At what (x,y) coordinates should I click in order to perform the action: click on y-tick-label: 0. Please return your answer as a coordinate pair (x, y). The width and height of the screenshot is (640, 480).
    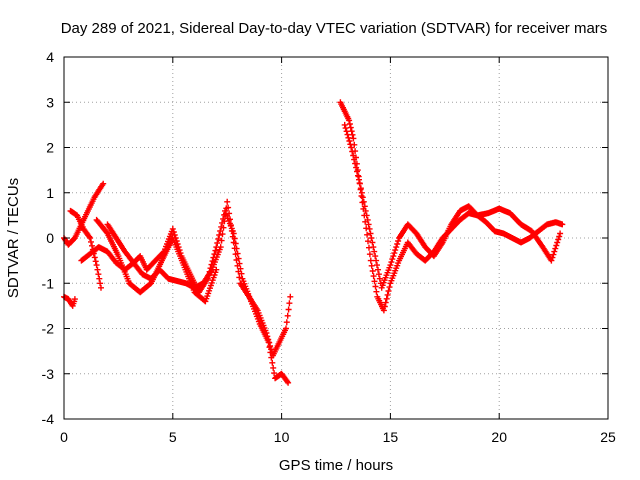
    Looking at the image, I should click on (50, 238).